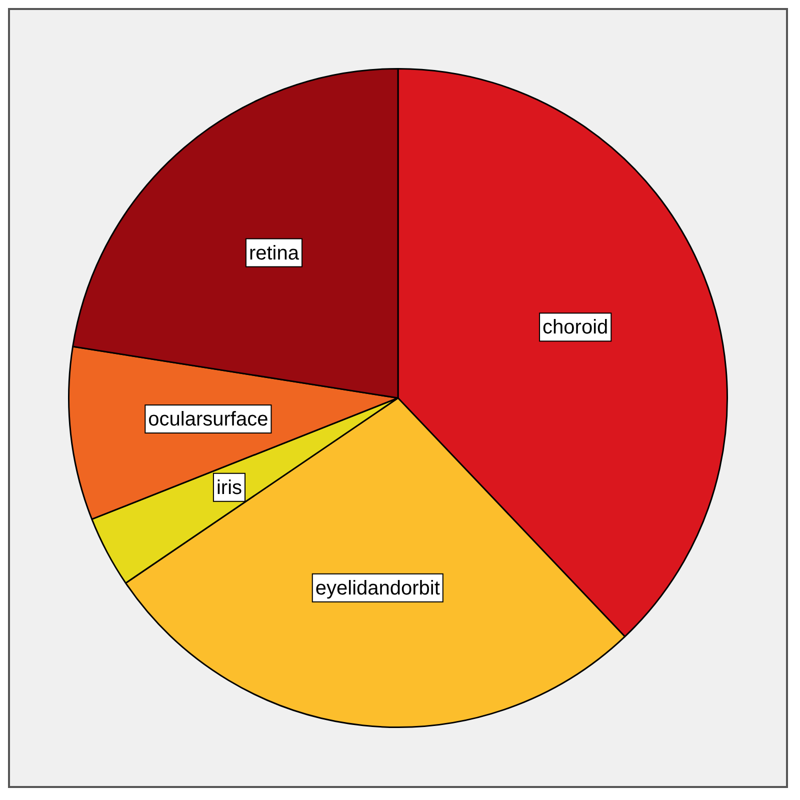 This screenshot has width=800, height=800. I want to click on slice-label: eyelidandorbit, so click(377, 588).